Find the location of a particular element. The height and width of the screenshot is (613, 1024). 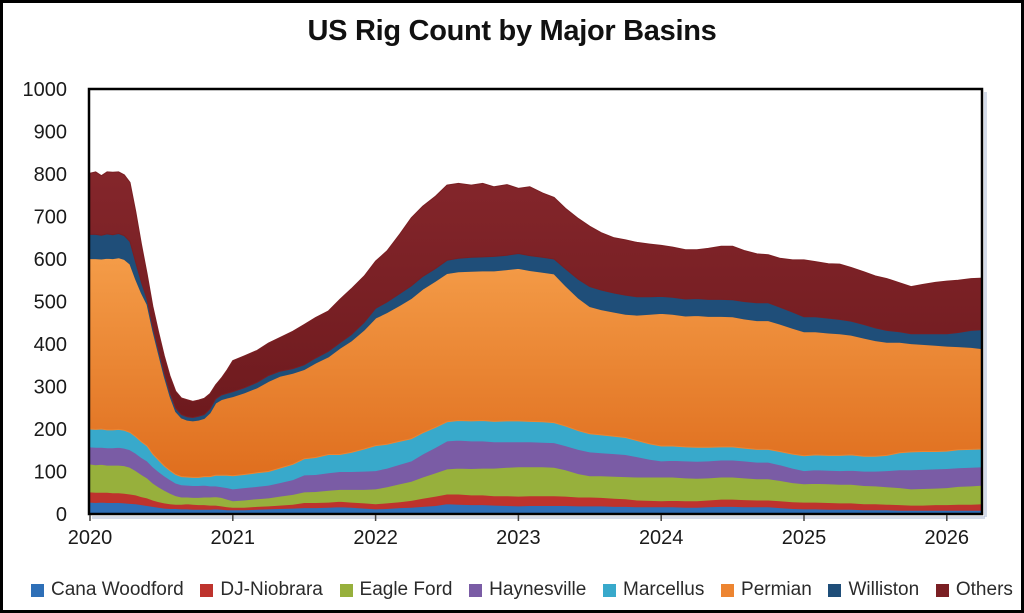

legend-label: Marcellus is located at coordinates (664, 589).